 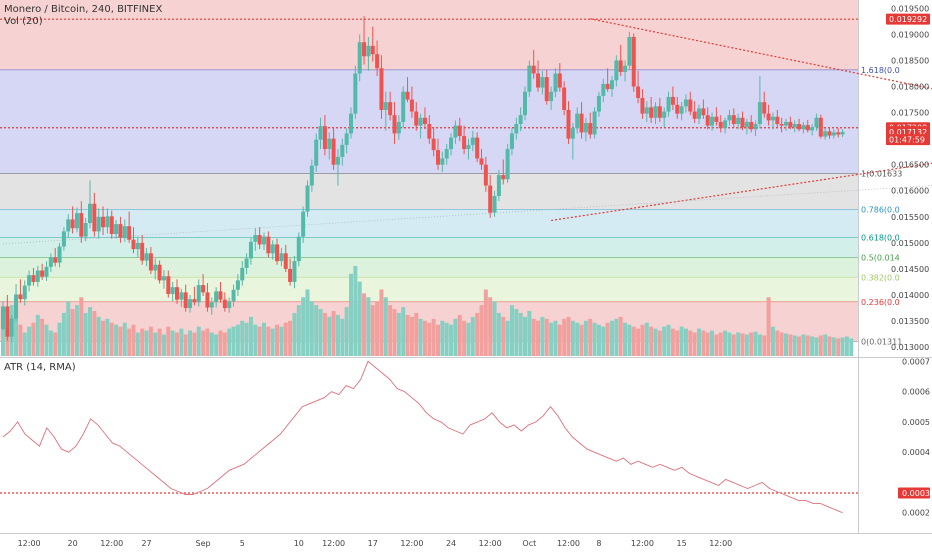 What do you see at coordinates (40, 367) in the screenshot?
I see `atr-indicator-label: ATR (14, RMA)` at bounding box center [40, 367].